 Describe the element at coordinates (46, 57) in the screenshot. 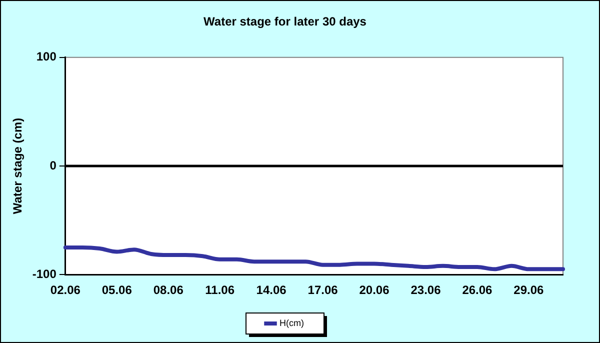

I see `y-tick-label: 100` at that location.